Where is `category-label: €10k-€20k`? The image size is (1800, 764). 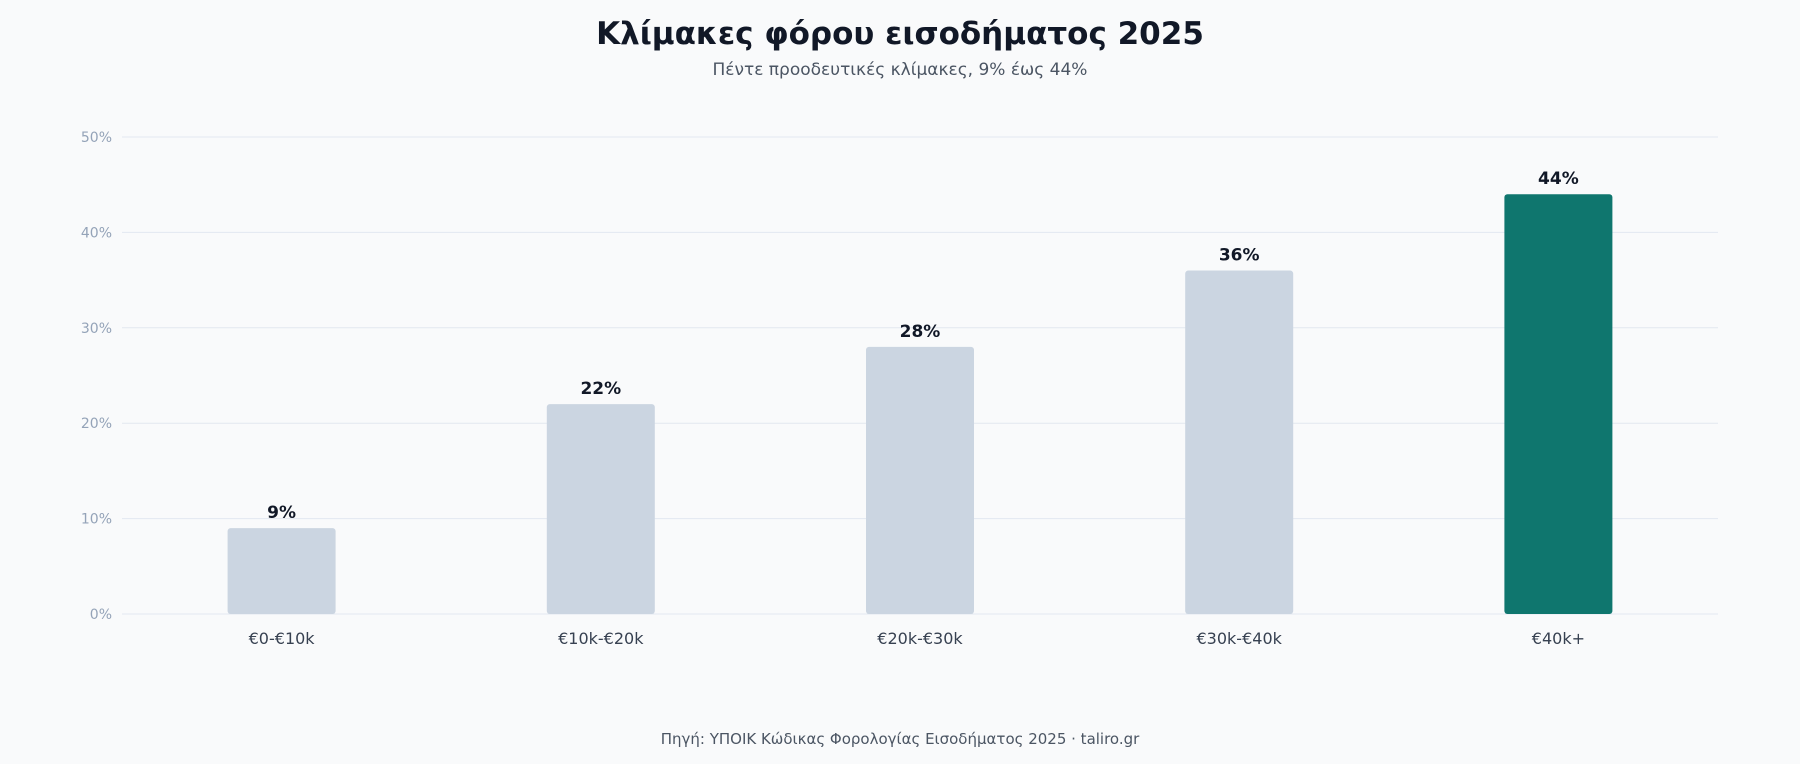
category-label: €10k-€20k is located at coordinates (601, 638).